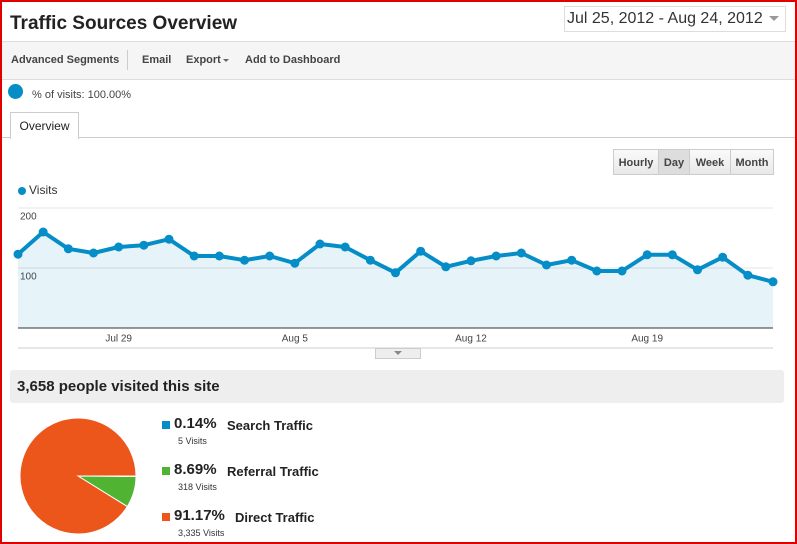  What do you see at coordinates (22, 191) in the screenshot?
I see `legend-marker` at bounding box center [22, 191].